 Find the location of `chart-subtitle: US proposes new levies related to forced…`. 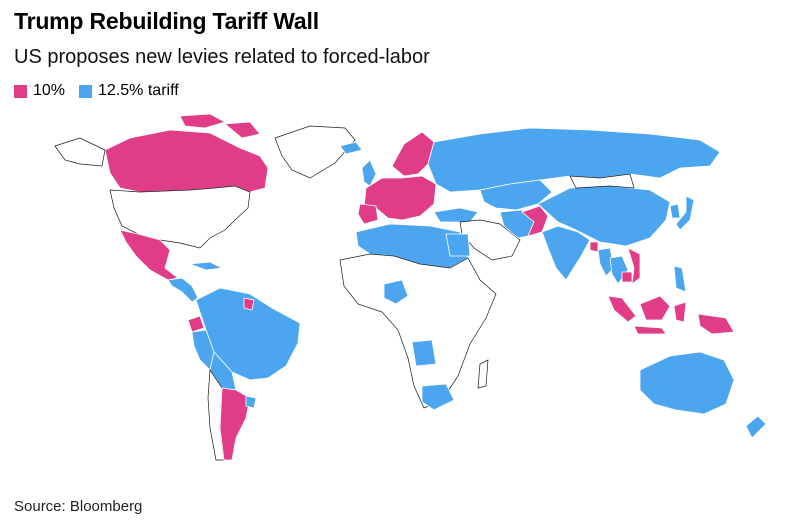

chart-subtitle: US proposes new levies related to forced… is located at coordinates (222, 57).